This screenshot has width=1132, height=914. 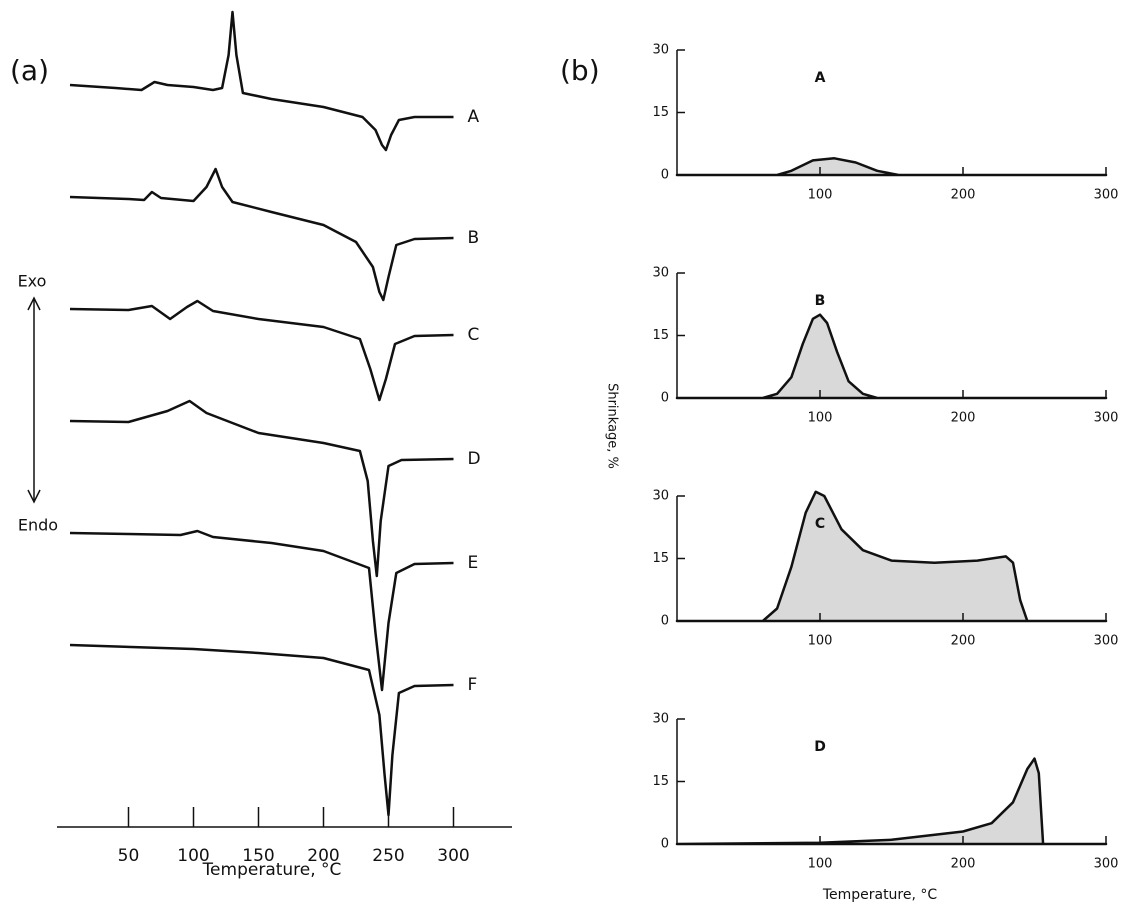 What do you see at coordinates (129, 856) in the screenshot?
I see `x-tick-label: 50` at bounding box center [129, 856].